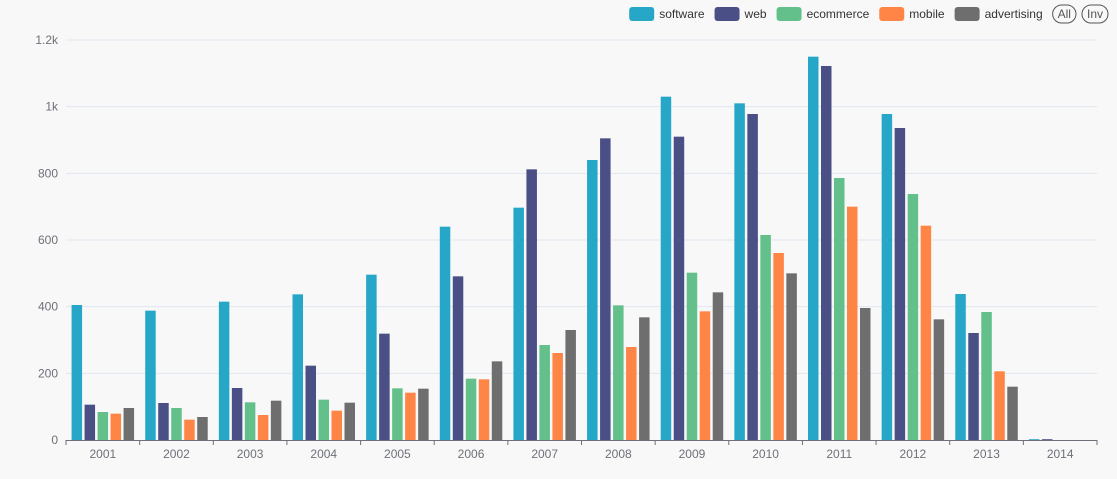 This screenshot has width=1117, height=479. Describe the element at coordinates (839, 454) in the screenshot. I see `x-tick-label: 2011` at that location.